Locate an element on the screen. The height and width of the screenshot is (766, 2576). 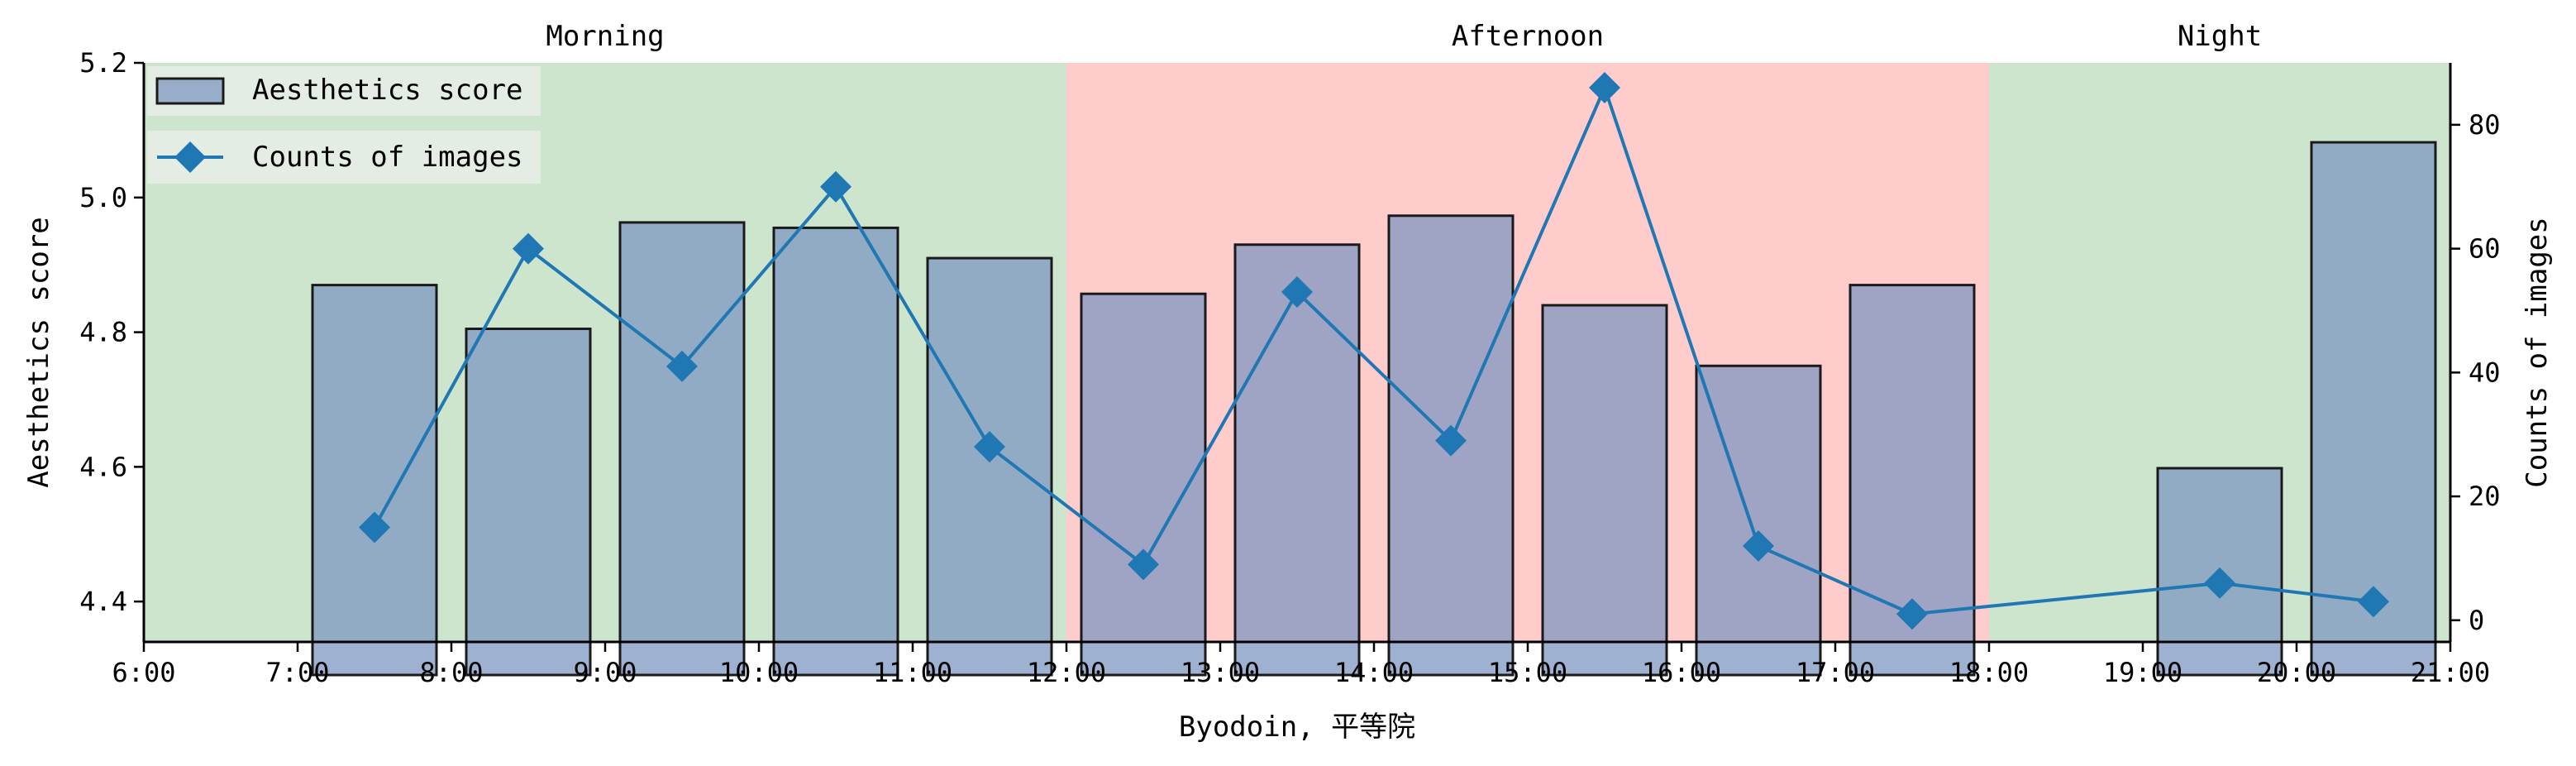
x-tick-label: 11:00 is located at coordinates (912, 672).